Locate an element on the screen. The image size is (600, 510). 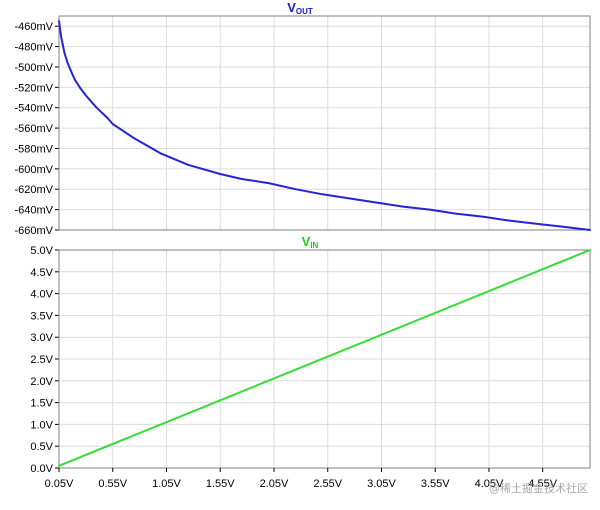
y-tick-label: -500mV is located at coordinates (33, 68).